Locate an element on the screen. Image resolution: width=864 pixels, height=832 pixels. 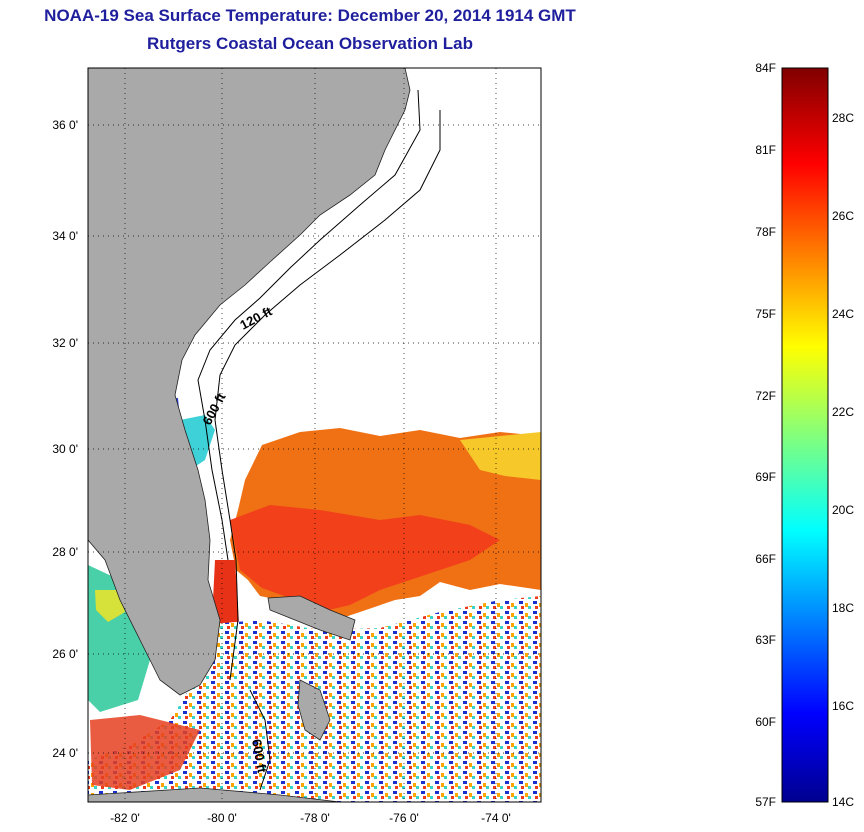
colorbar-c-label: 26C is located at coordinates (843, 216).